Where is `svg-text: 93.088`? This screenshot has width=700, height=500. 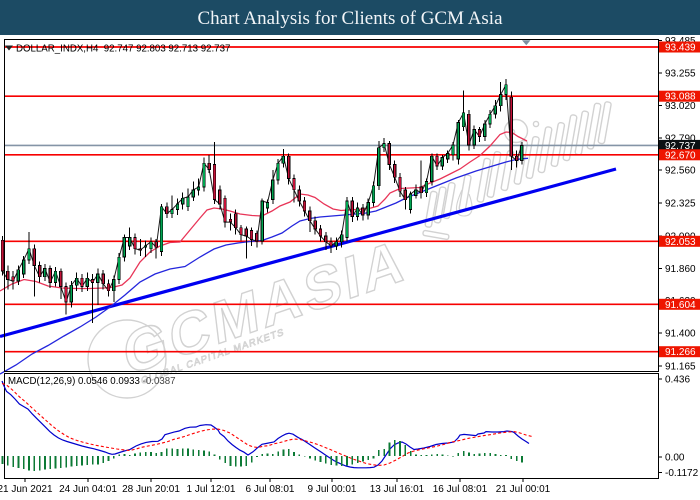 svg-text: 93.088 is located at coordinates (680, 97).